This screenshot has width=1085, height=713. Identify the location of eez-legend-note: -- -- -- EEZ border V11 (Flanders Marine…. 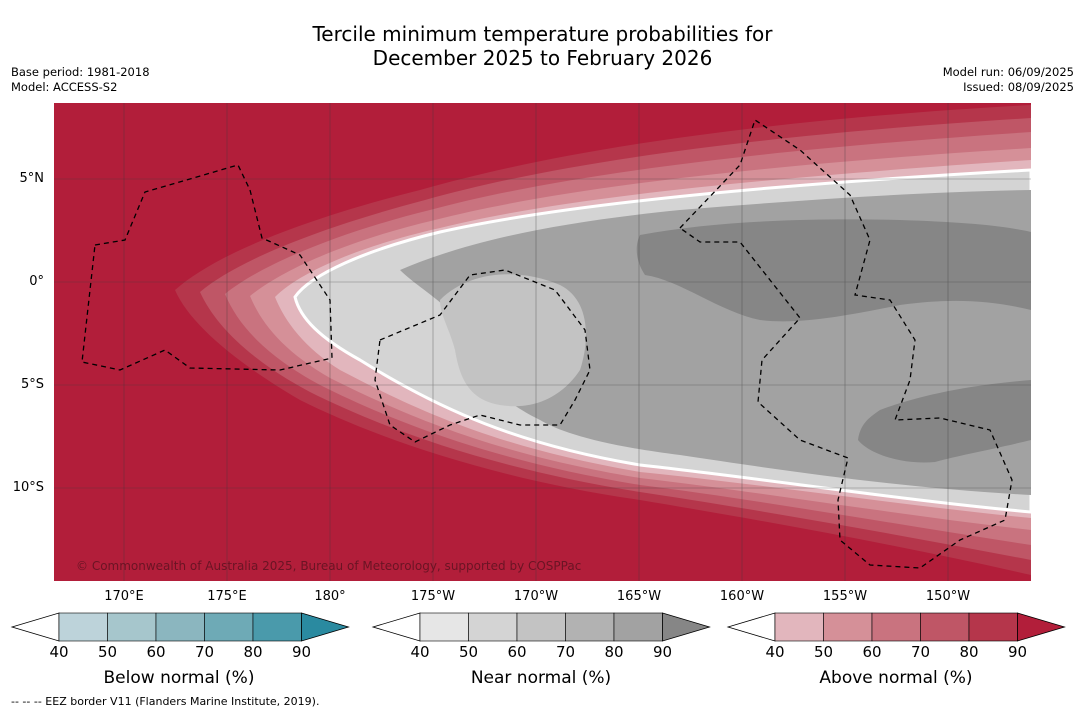
(165, 701).